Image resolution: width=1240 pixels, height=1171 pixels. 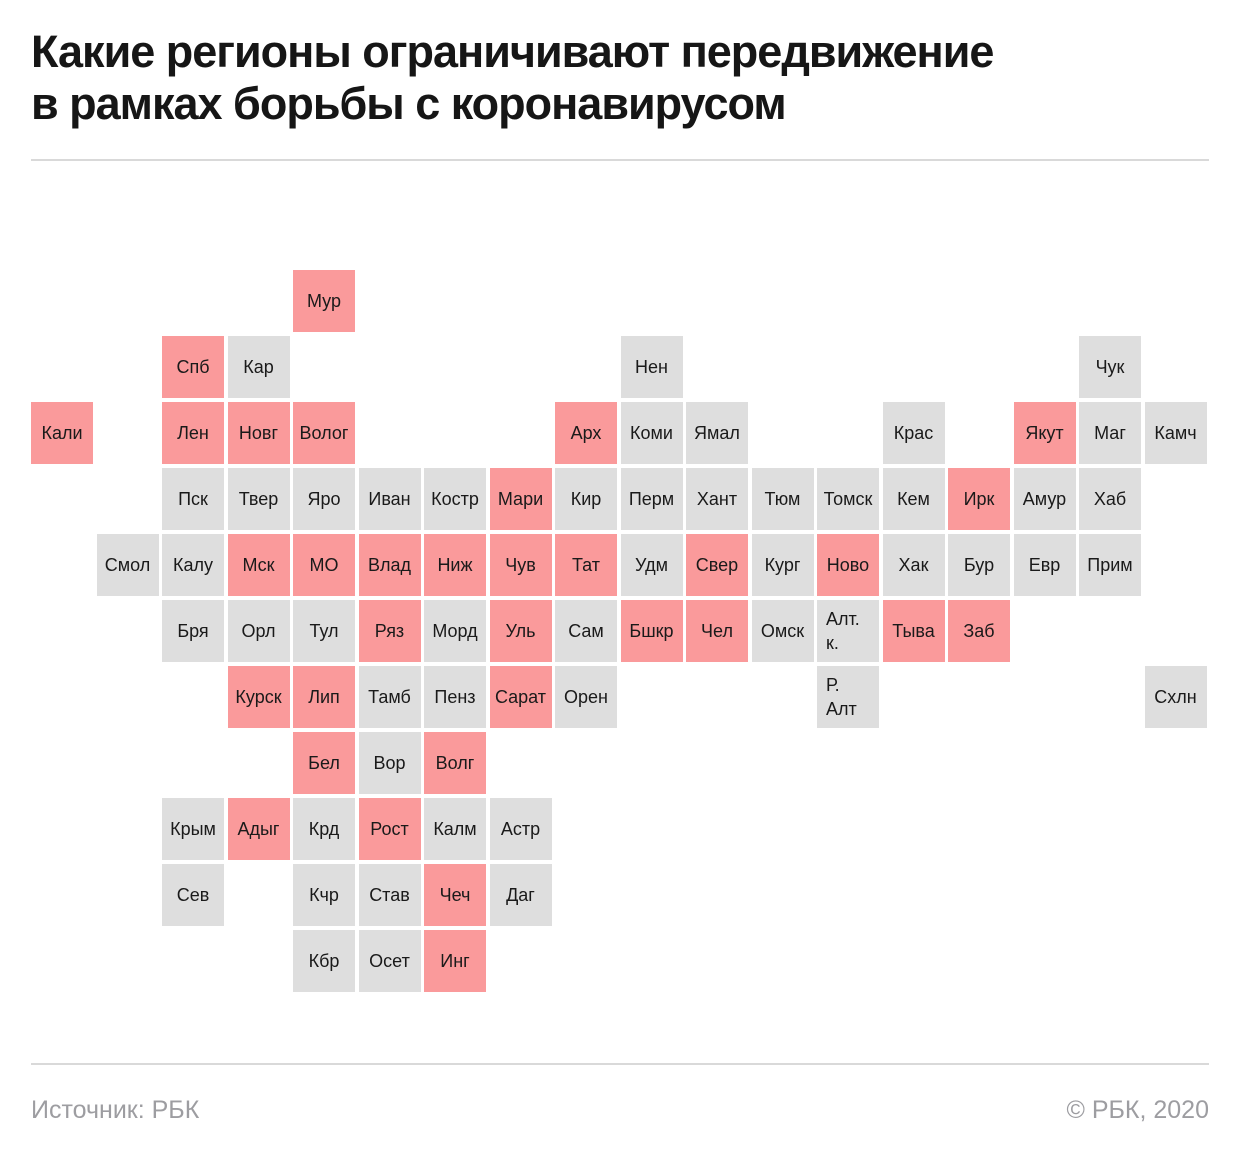 I want to click on region-tile: Якут, so click(x=1044, y=433).